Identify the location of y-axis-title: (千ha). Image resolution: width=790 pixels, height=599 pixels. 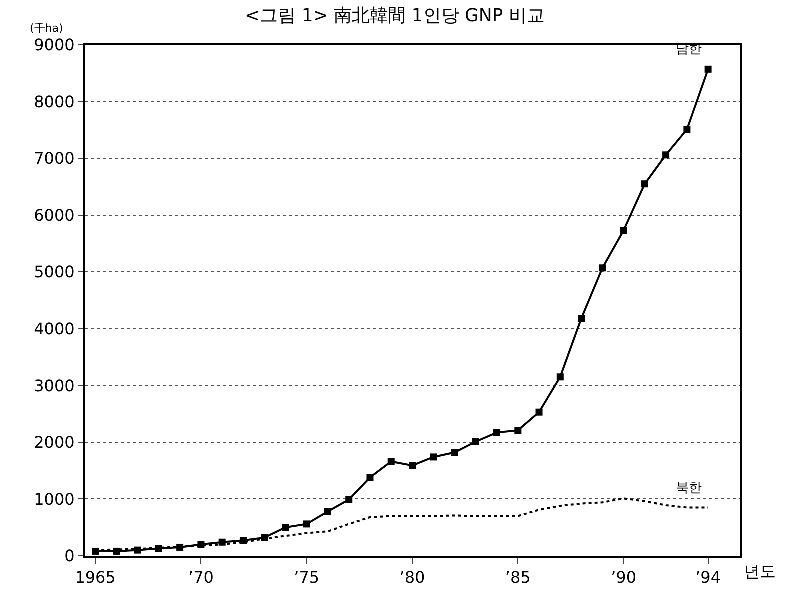
(47, 28).